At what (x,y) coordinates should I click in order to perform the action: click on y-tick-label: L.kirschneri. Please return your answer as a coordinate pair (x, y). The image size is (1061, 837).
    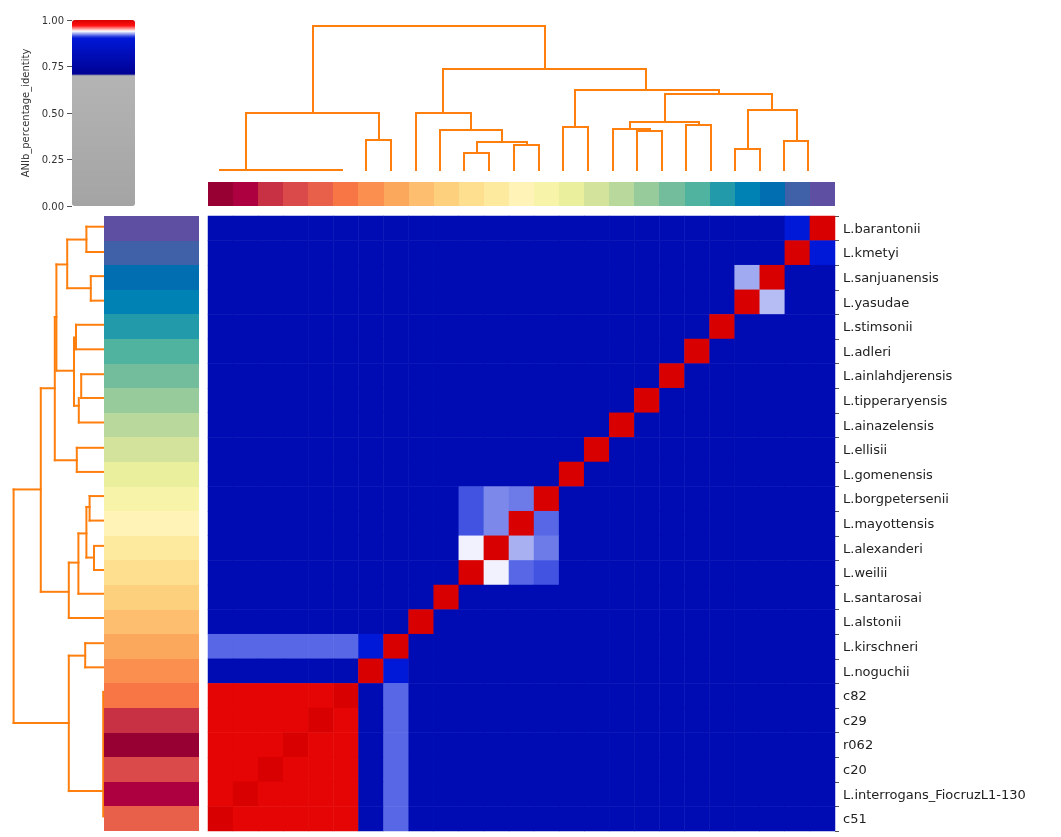
    Looking at the image, I should click on (881, 646).